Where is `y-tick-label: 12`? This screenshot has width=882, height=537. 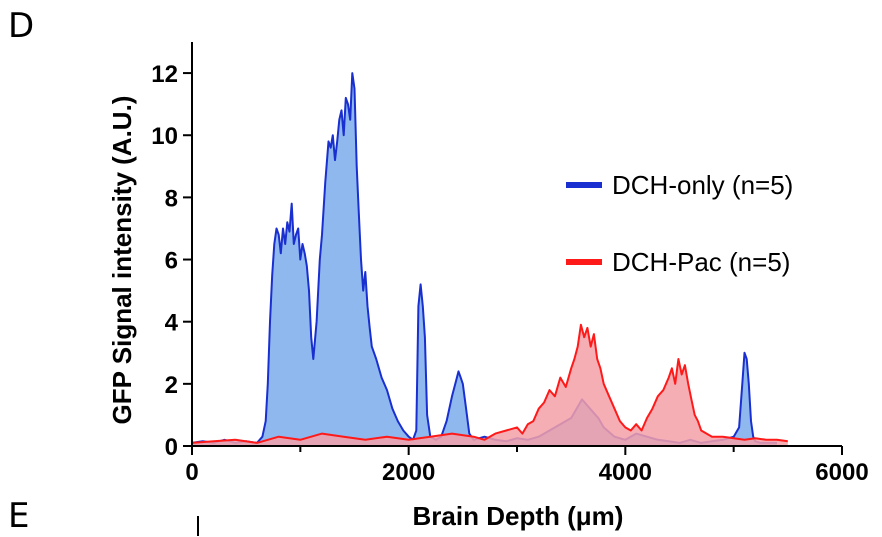
y-tick-label: 12 is located at coordinates (164, 74).